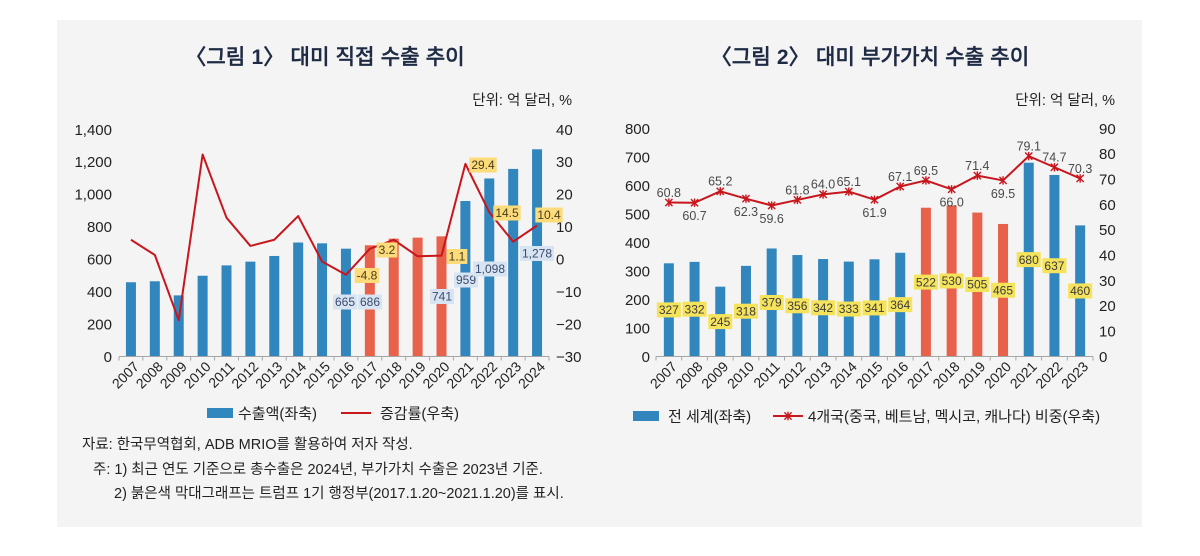  What do you see at coordinates (720, 191) in the screenshot?
I see `line-marker-2009` at bounding box center [720, 191].